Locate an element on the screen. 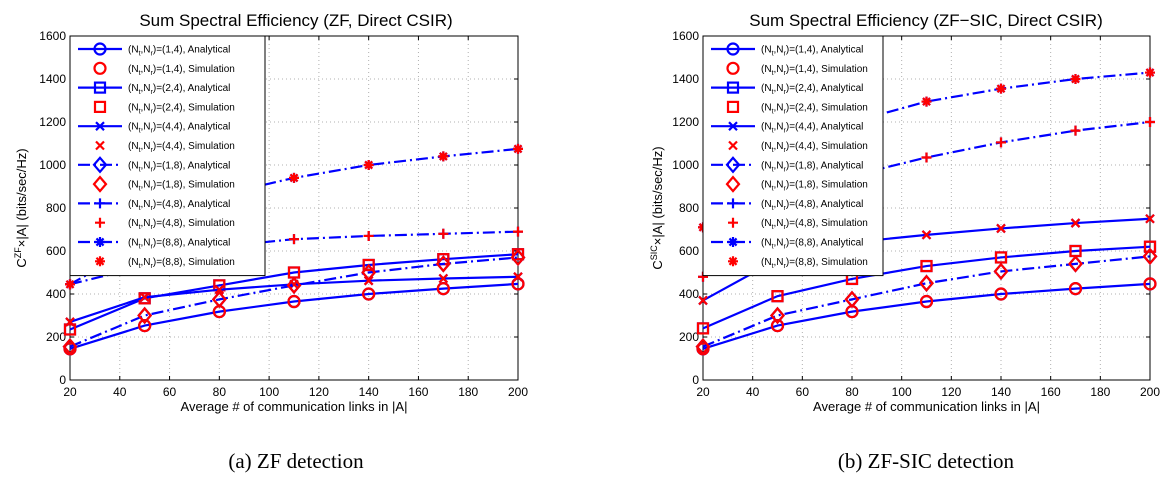  x-tick-label: 160 is located at coordinates (418, 392).